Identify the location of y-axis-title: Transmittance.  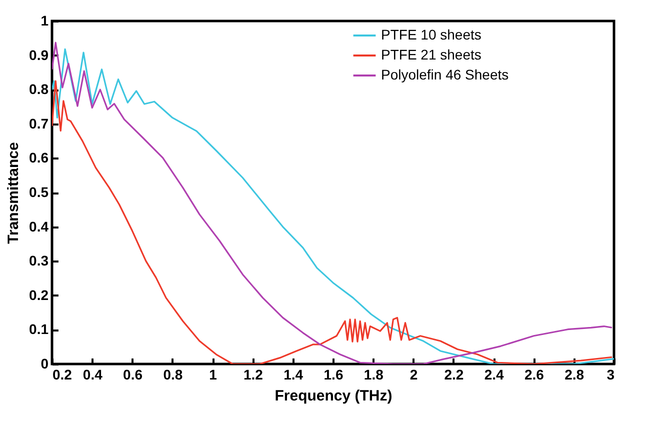
(13, 193).